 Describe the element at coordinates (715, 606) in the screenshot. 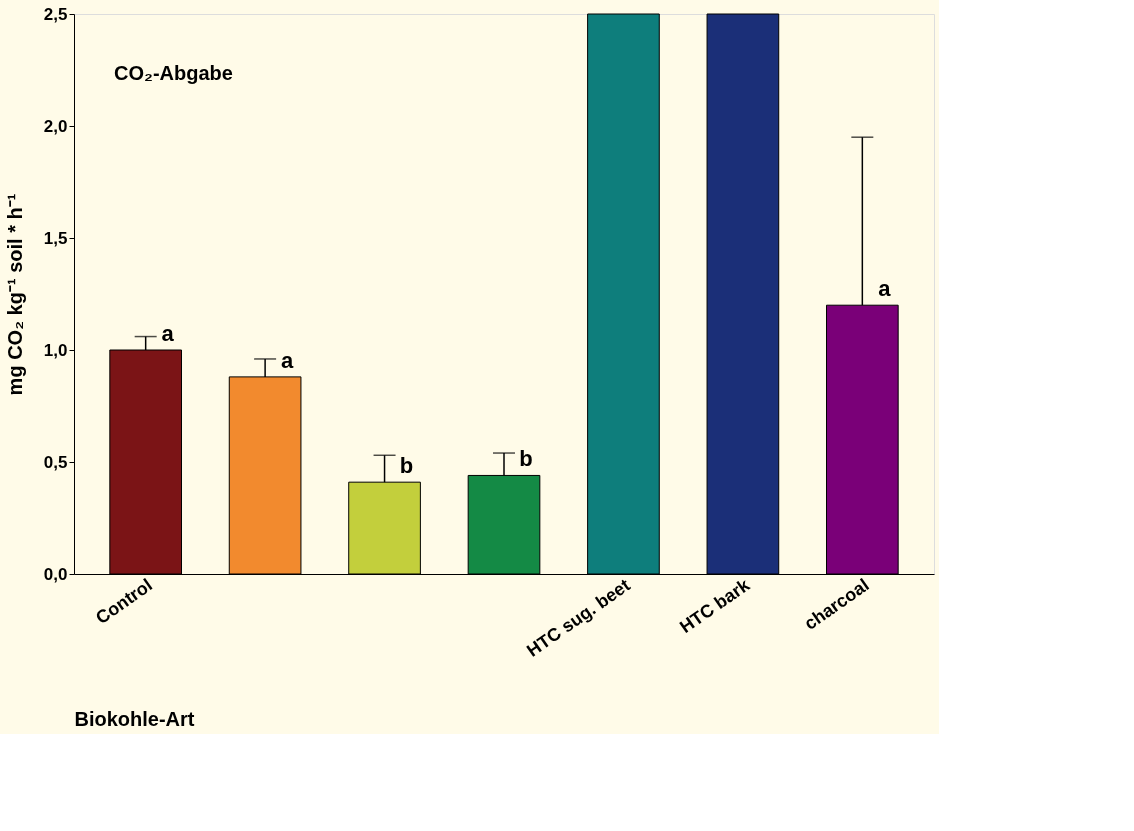

I see `x-tick-label: HTC bark` at that location.